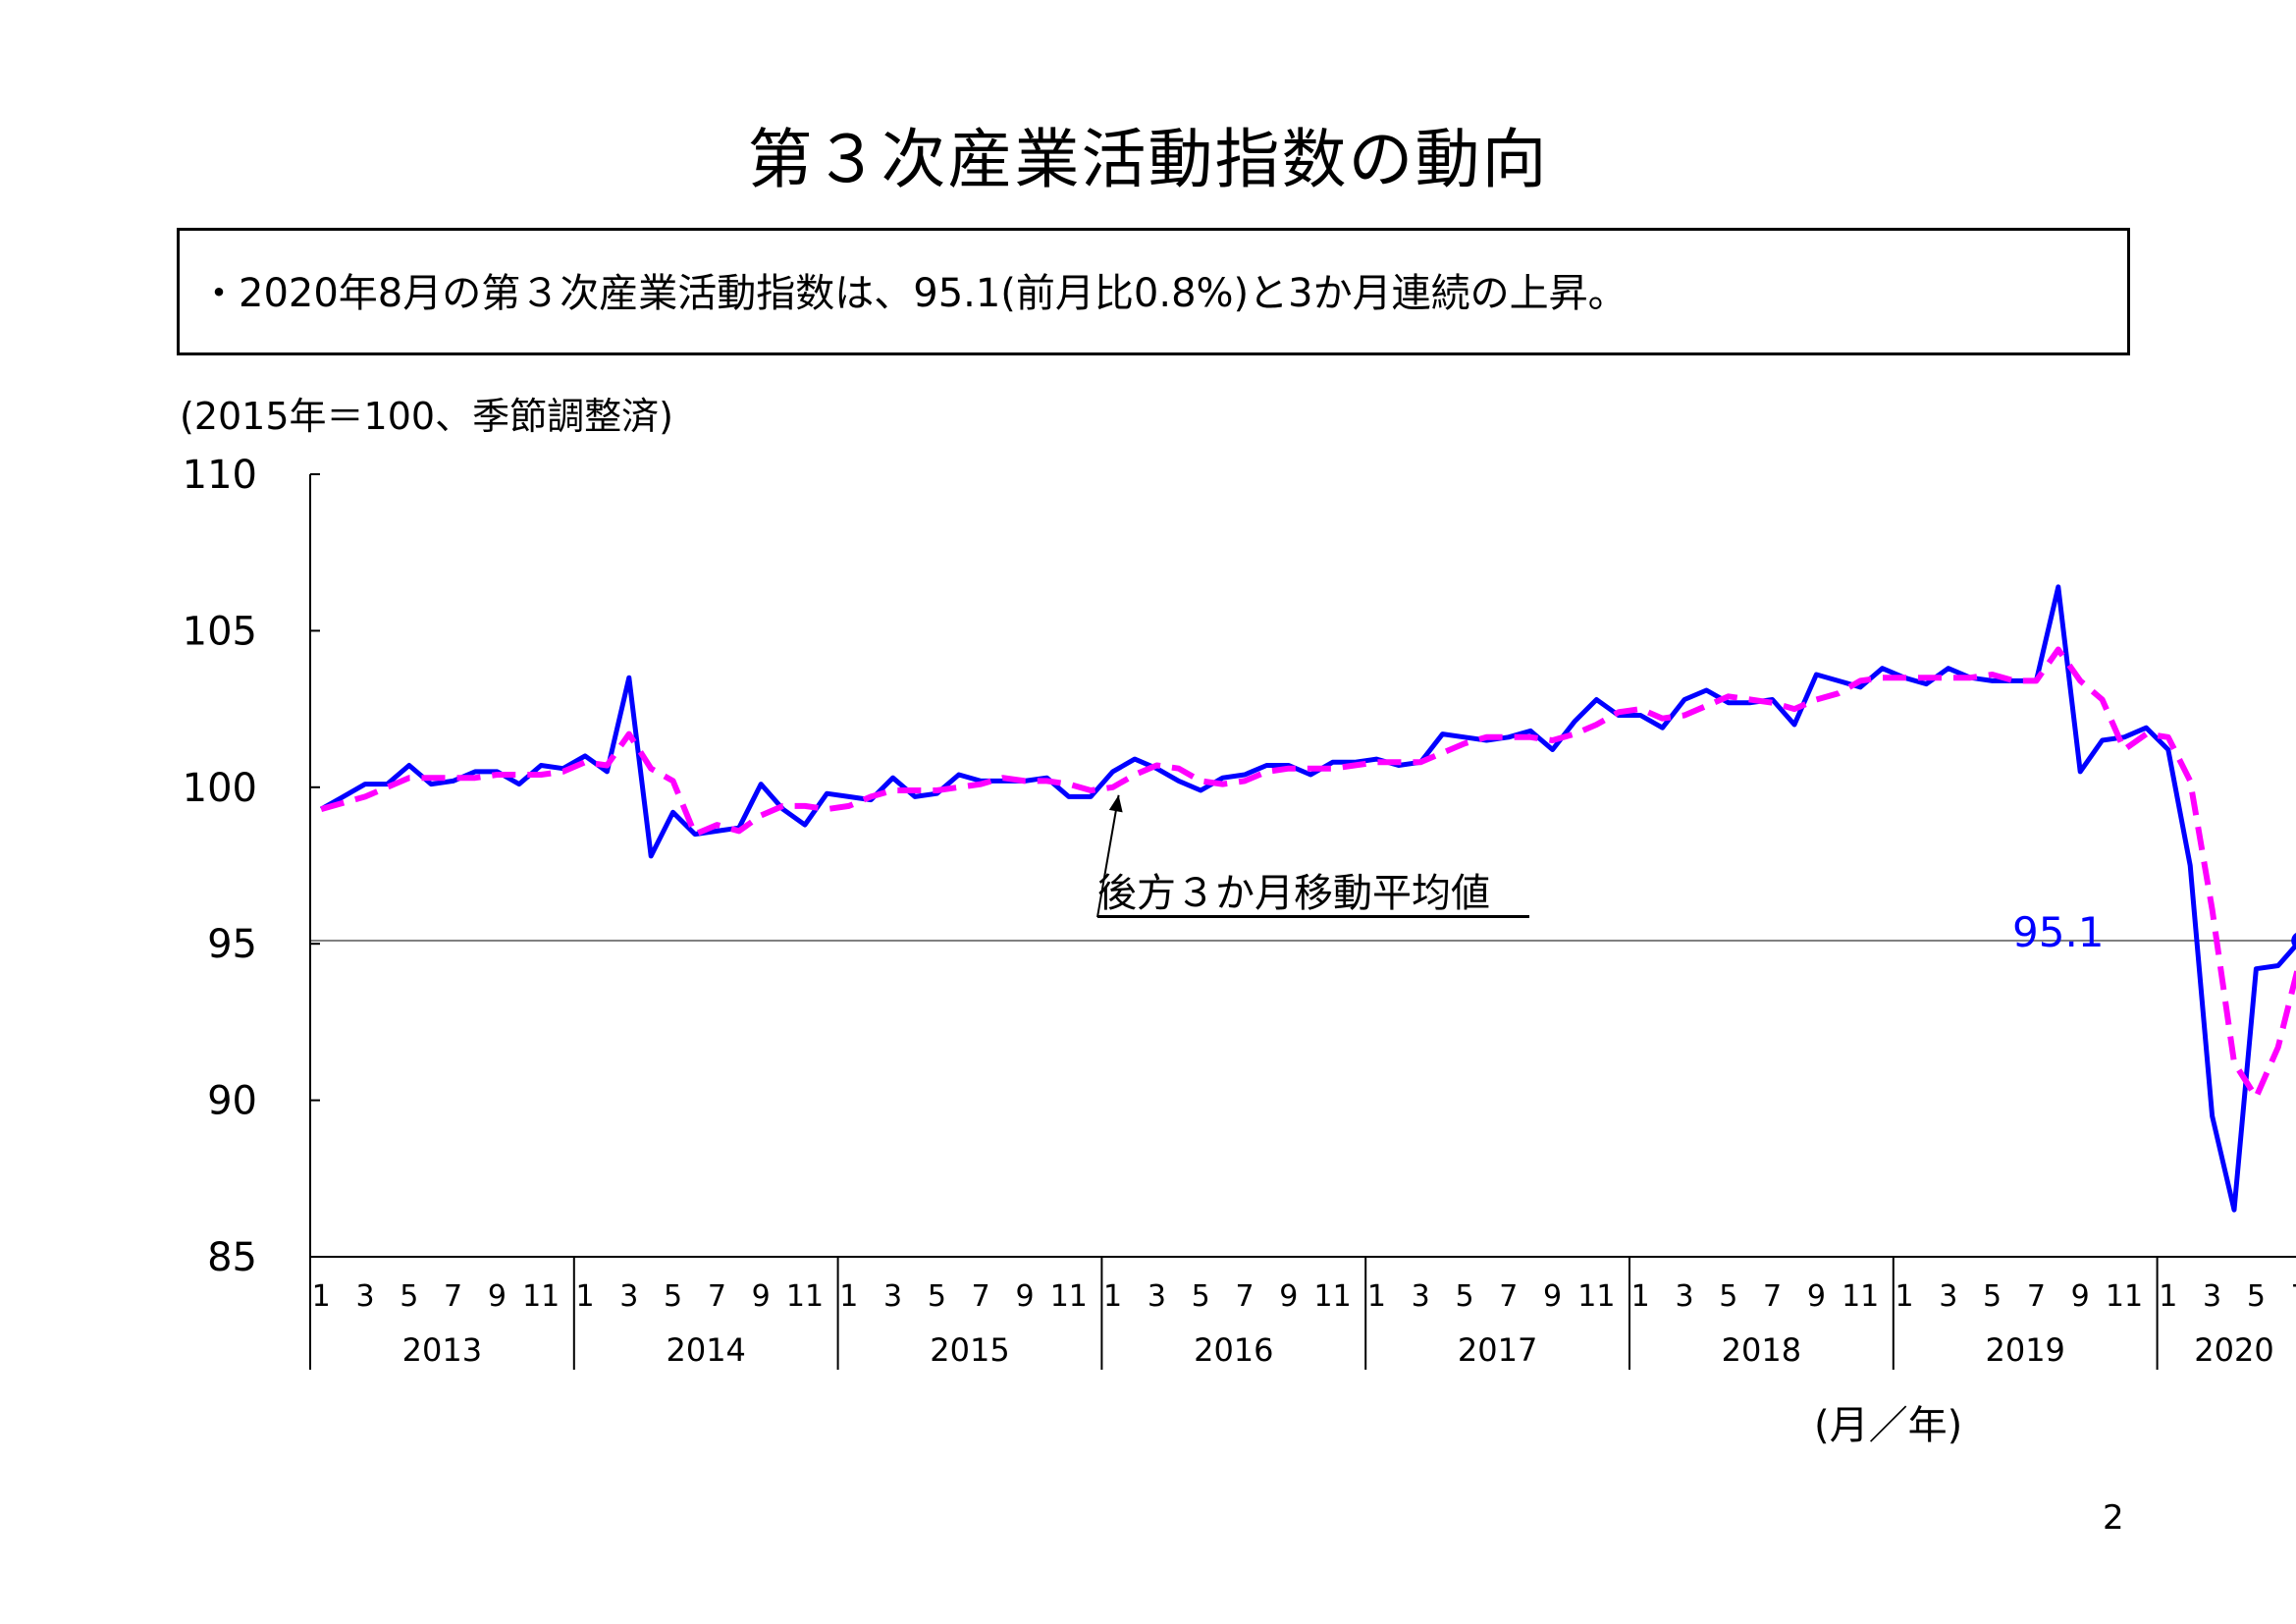 The height and width of the screenshot is (1624, 2296). Describe the element at coordinates (220, 475) in the screenshot. I see `y-tick-label: 110` at that location.